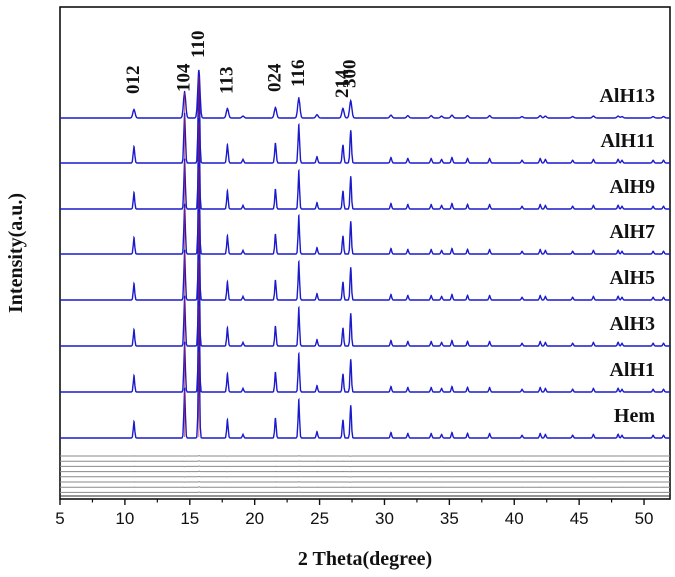 The width and height of the screenshot is (675, 577). I want to click on series-alh9: AlH9, so click(365, 163).